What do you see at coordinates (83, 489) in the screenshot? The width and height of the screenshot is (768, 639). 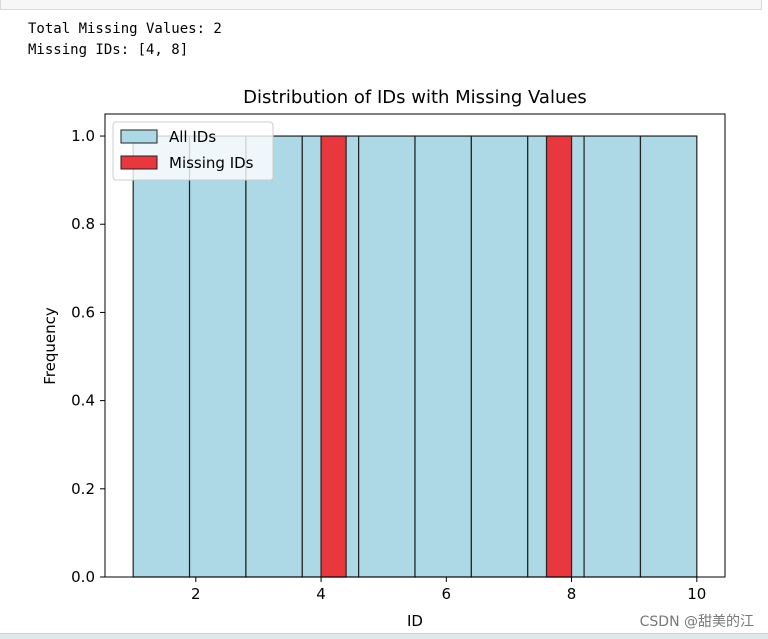 I see `y-tick-label-0.2: 0.2` at bounding box center [83, 489].